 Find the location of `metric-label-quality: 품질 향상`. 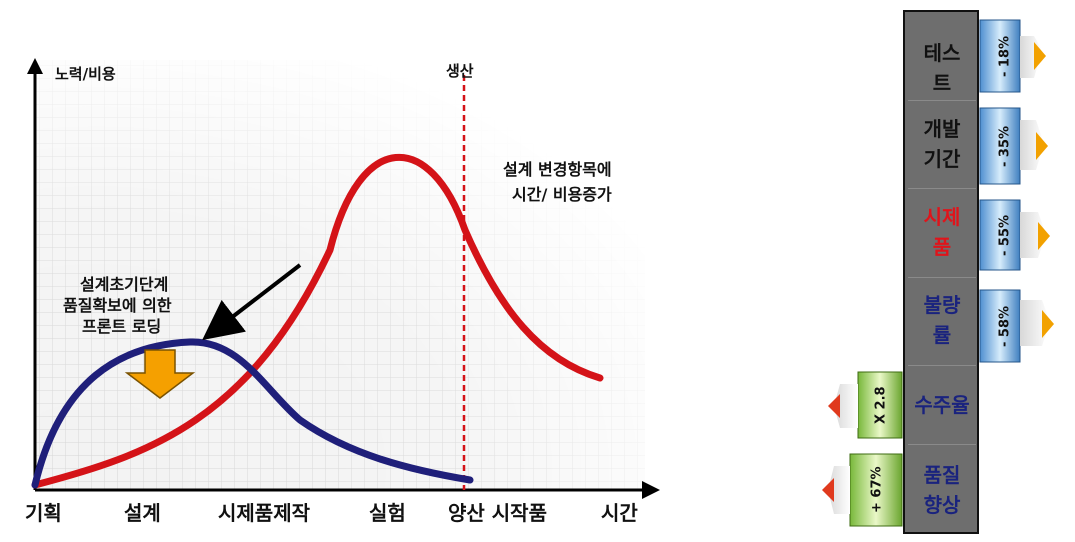

metric-label-quality: 품질 향상 is located at coordinates (942, 490).